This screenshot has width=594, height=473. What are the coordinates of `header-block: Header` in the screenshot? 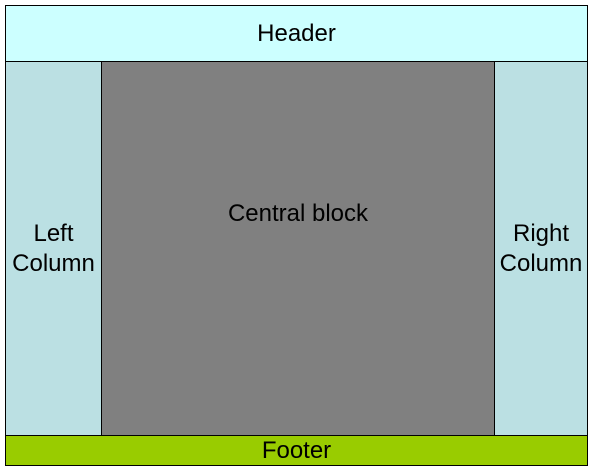 It's located at (296, 34).